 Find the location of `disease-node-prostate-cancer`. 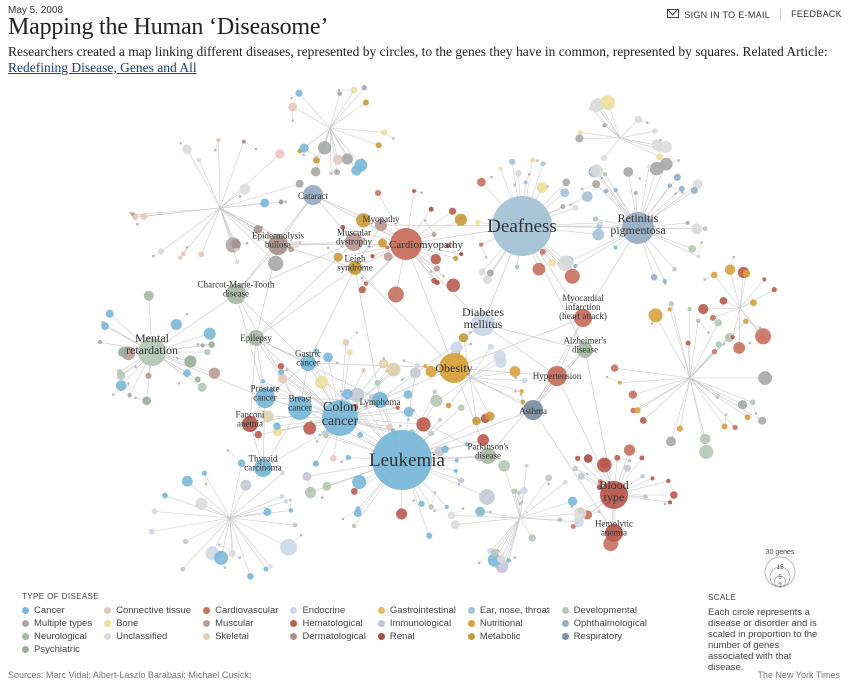

disease-node-prostate-cancer is located at coordinates (265, 398).